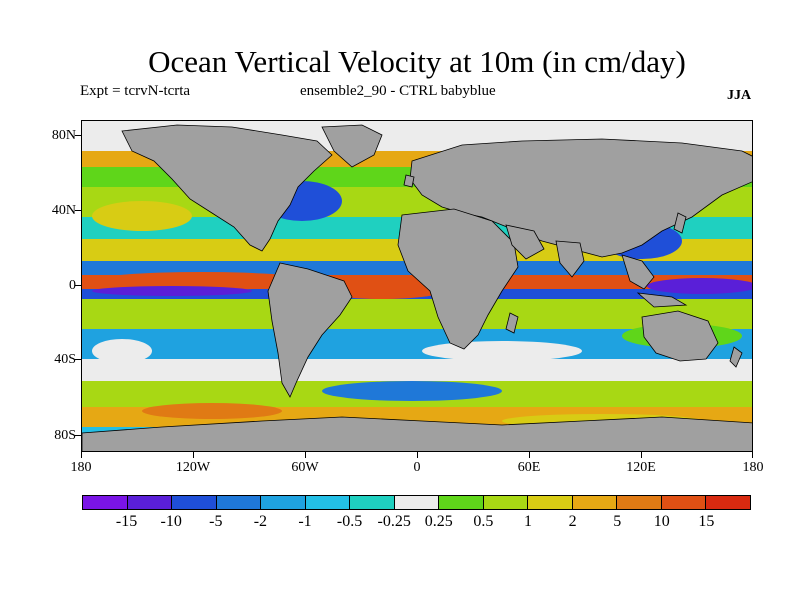 This screenshot has width=800, height=600. What do you see at coordinates (661, 521) in the screenshot?
I see `colorbar-label: 10` at bounding box center [661, 521].